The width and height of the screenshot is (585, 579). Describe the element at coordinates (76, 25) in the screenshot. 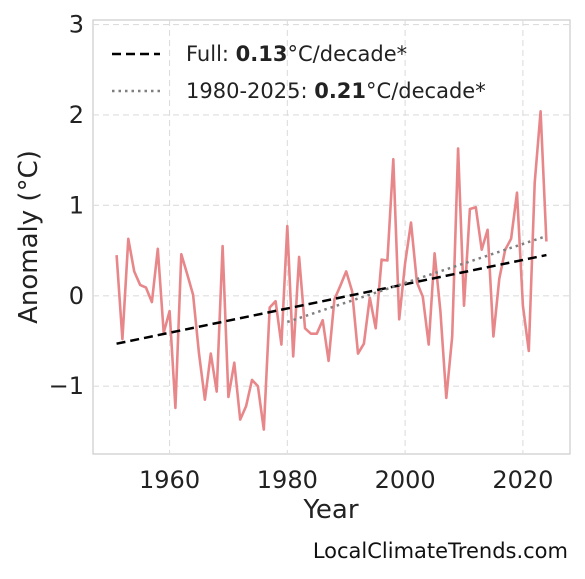

I see `y-tick-label: 3` at that location.